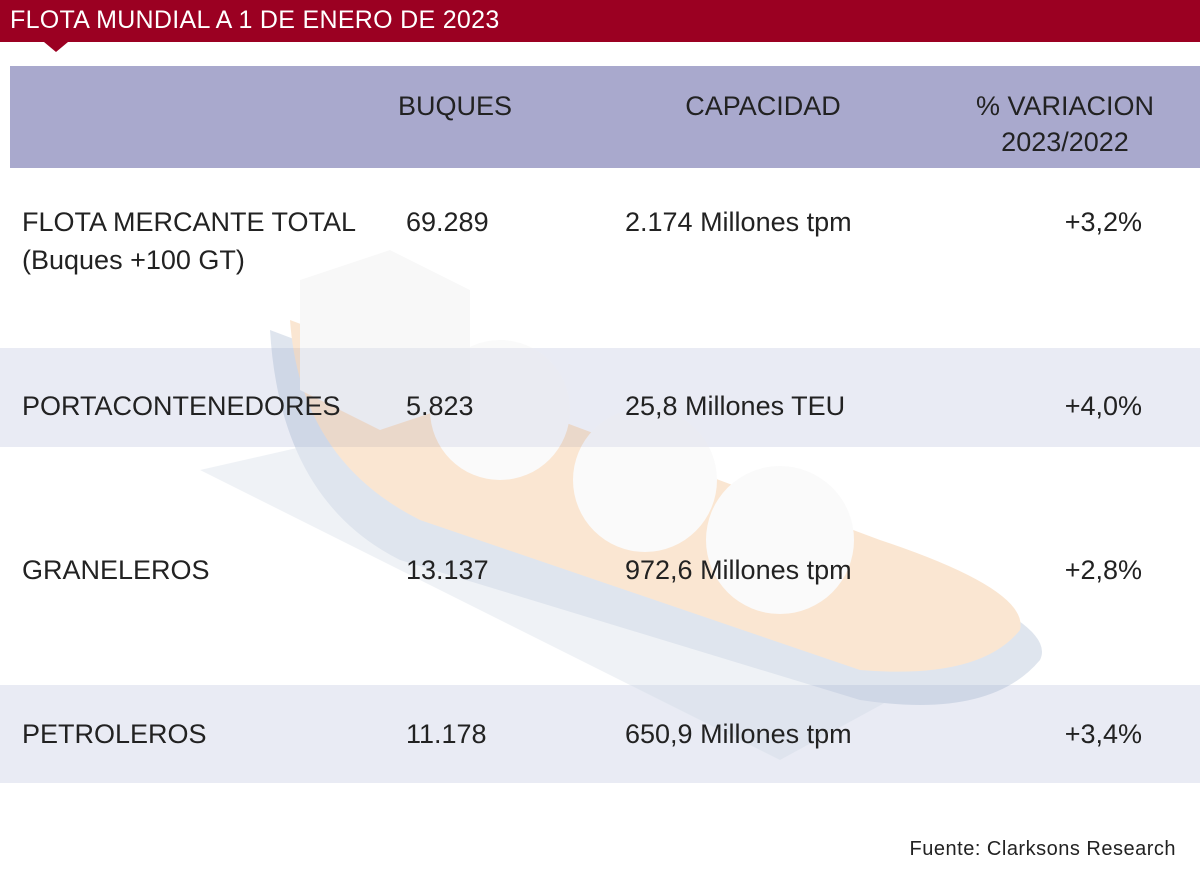 This screenshot has height=882, width=1200. Describe the element at coordinates (56, 47) in the screenshot. I see `title-notch` at that location.